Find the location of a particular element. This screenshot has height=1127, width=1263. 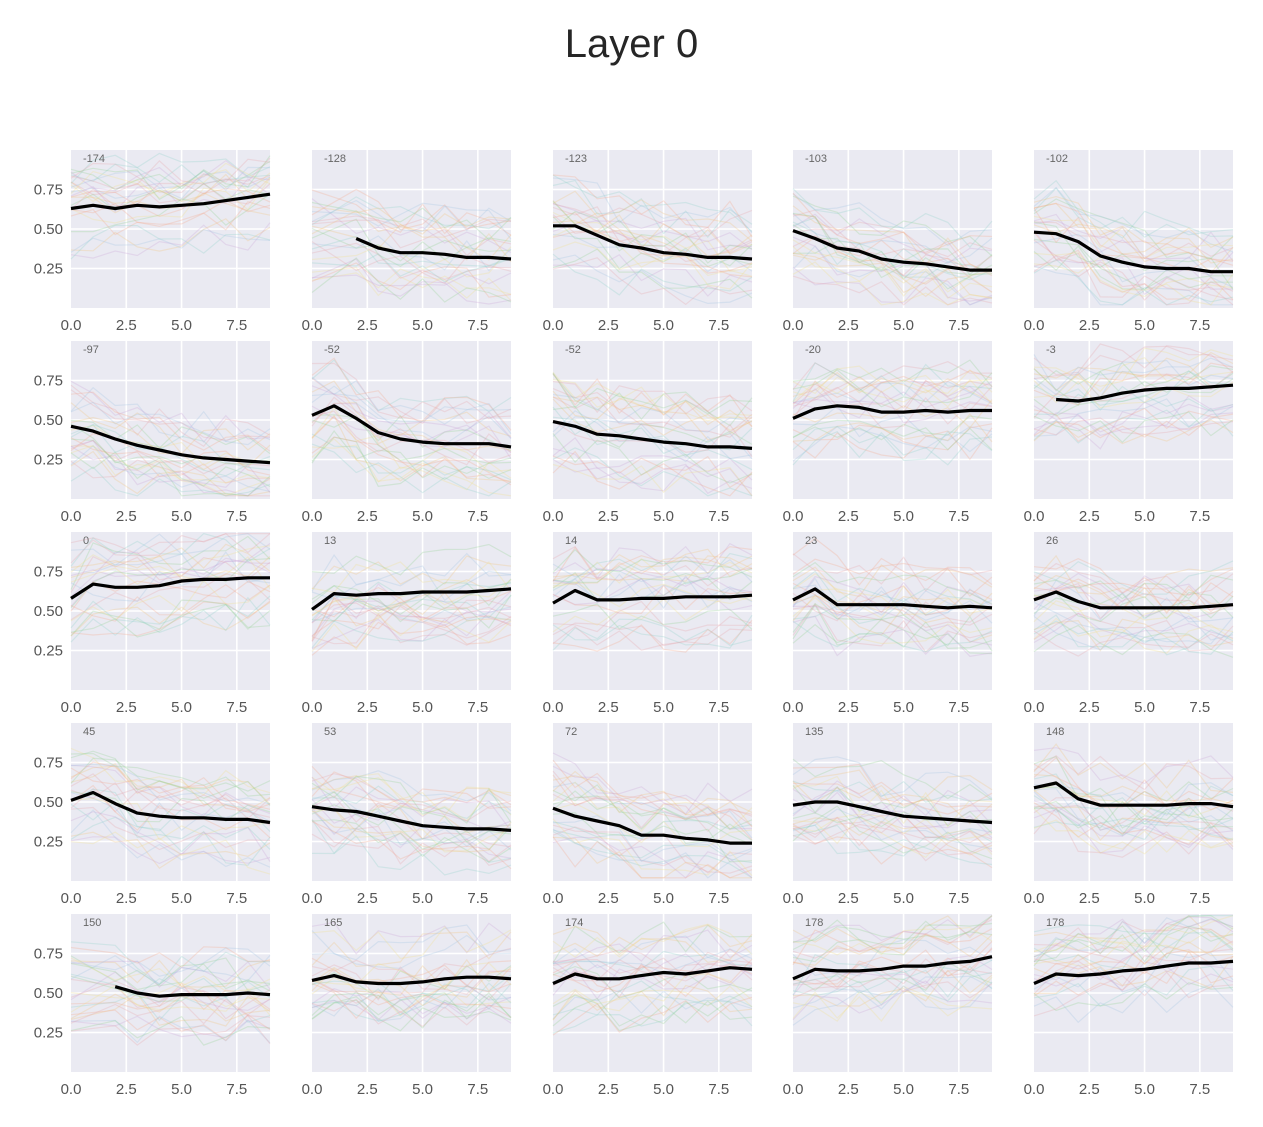

subplot: 13 0.0 2.5 5.0 7.5 is located at coordinates (407, 624).